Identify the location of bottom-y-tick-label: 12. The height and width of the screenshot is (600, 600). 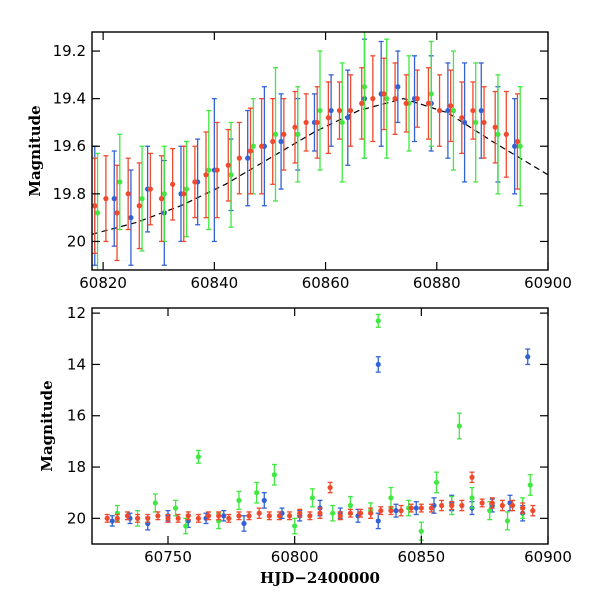
(76, 313).